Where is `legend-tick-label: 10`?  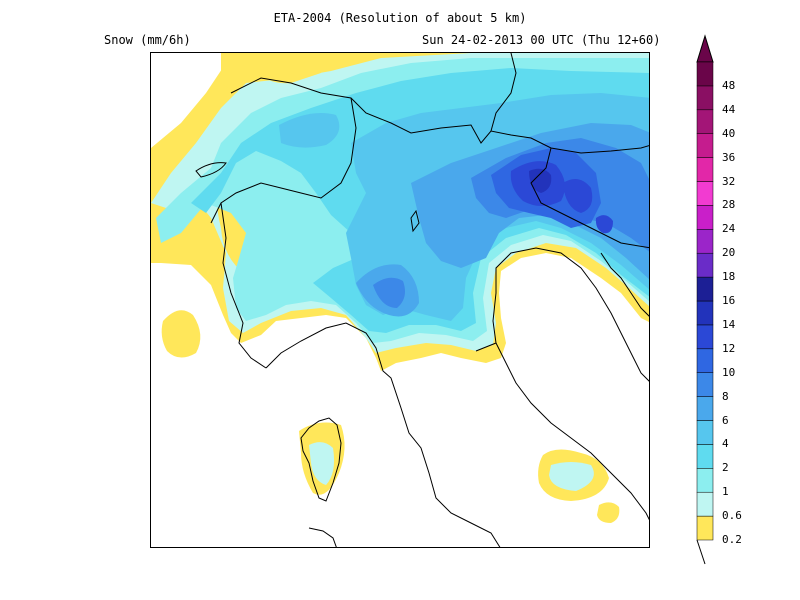
legend-tick-label: 10 is located at coordinates (729, 372).